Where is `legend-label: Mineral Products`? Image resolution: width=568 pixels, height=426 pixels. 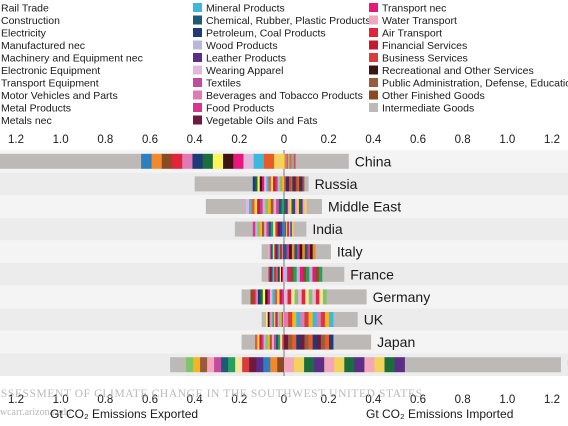 legend-label: Mineral Products is located at coordinates (245, 9).